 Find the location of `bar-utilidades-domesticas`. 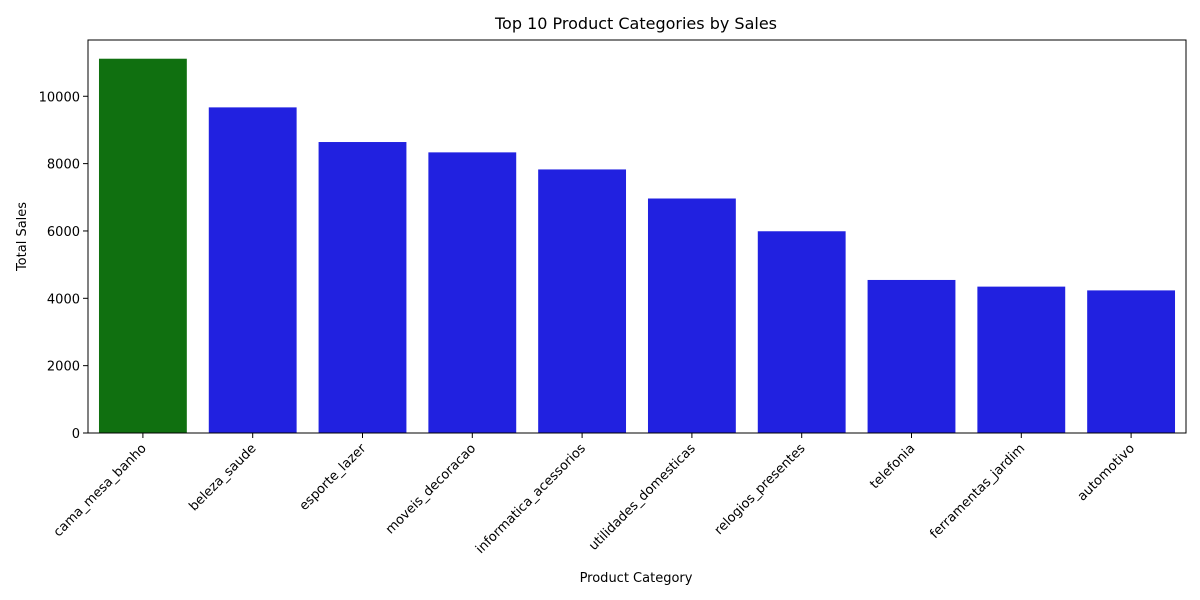

bar-utilidades-domesticas is located at coordinates (691, 315).